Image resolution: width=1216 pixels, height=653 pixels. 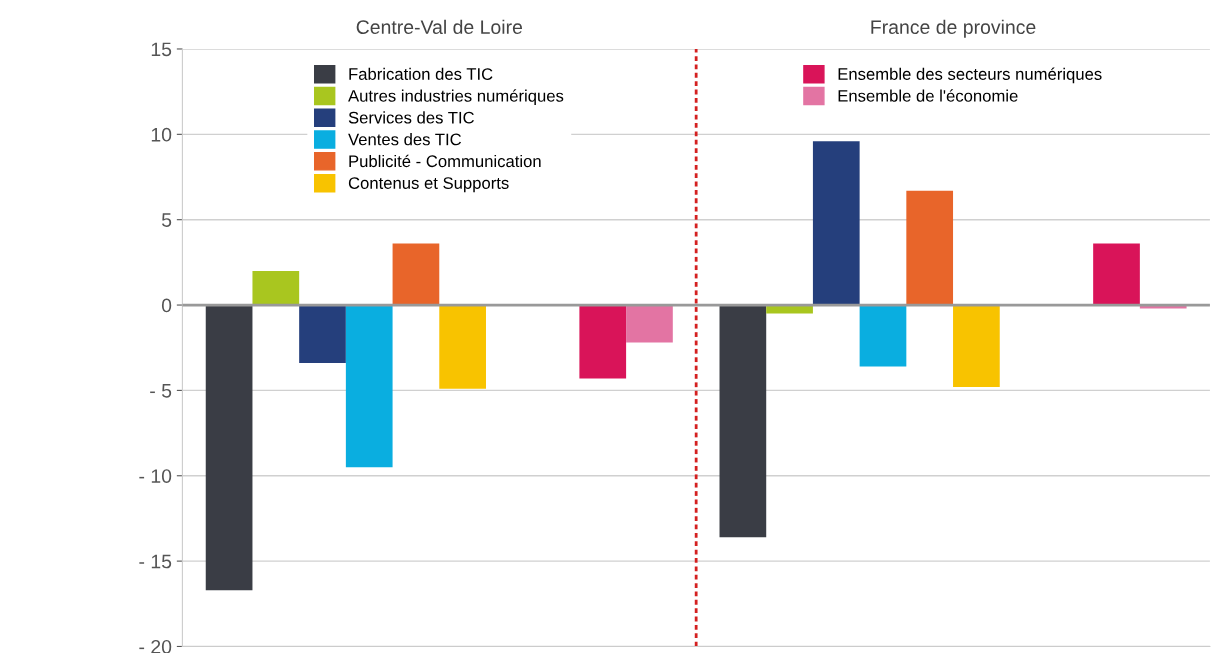 What do you see at coordinates (439, 27) in the screenshot?
I see `x-tick-label: Centre-Val de Loire` at bounding box center [439, 27].